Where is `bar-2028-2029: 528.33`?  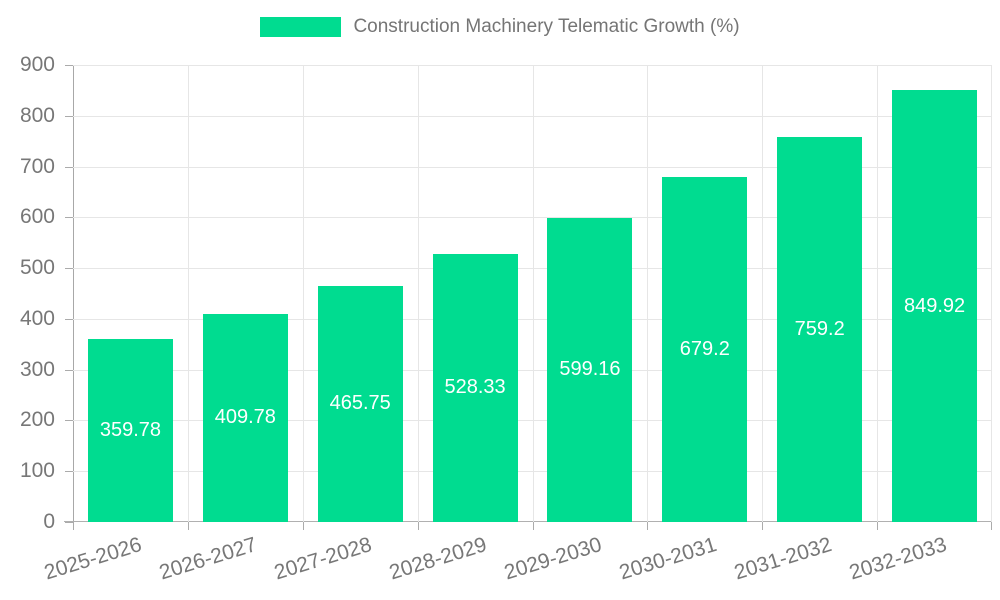
bar-2028-2029: 528.33 is located at coordinates (475, 387).